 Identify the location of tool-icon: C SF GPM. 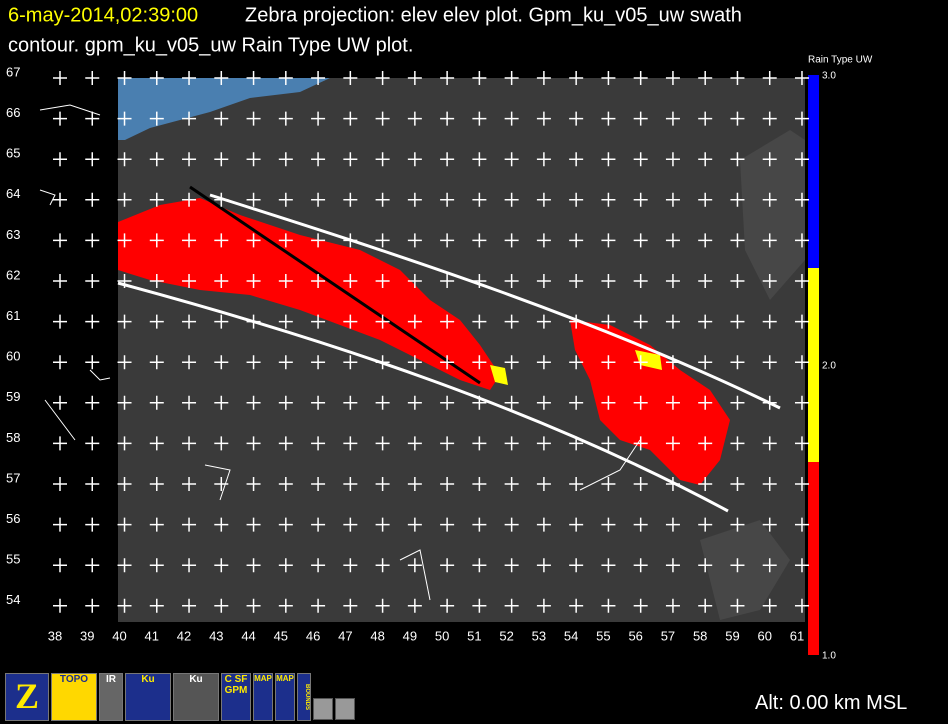
(236, 697).